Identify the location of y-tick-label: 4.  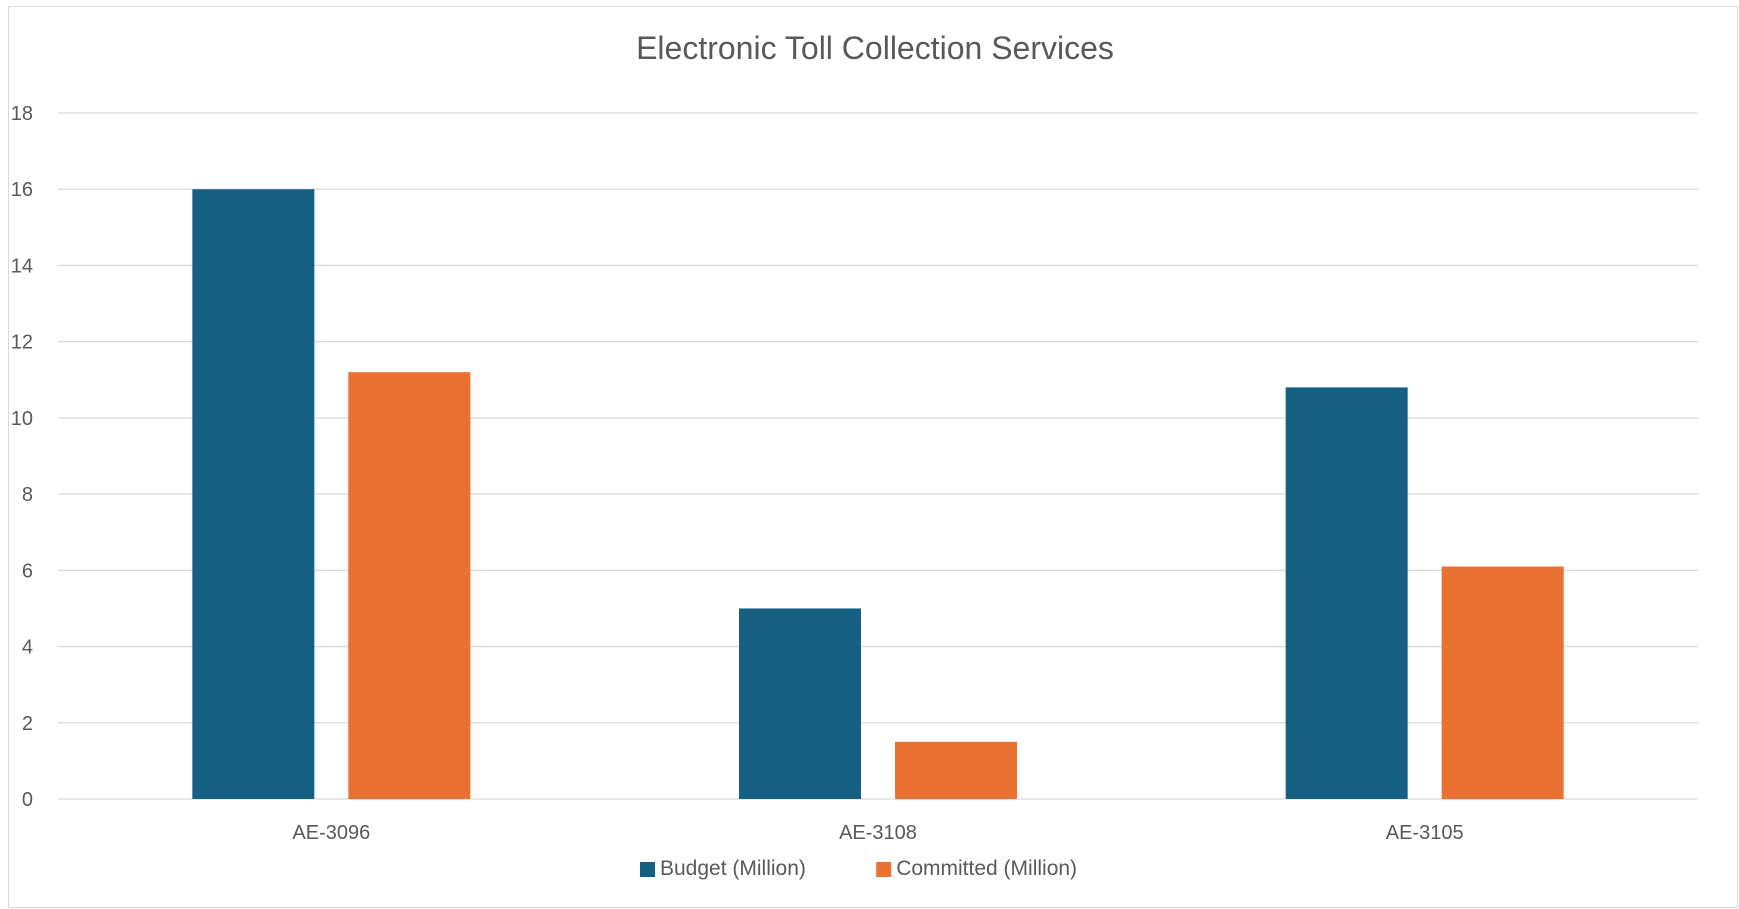
(27, 648).